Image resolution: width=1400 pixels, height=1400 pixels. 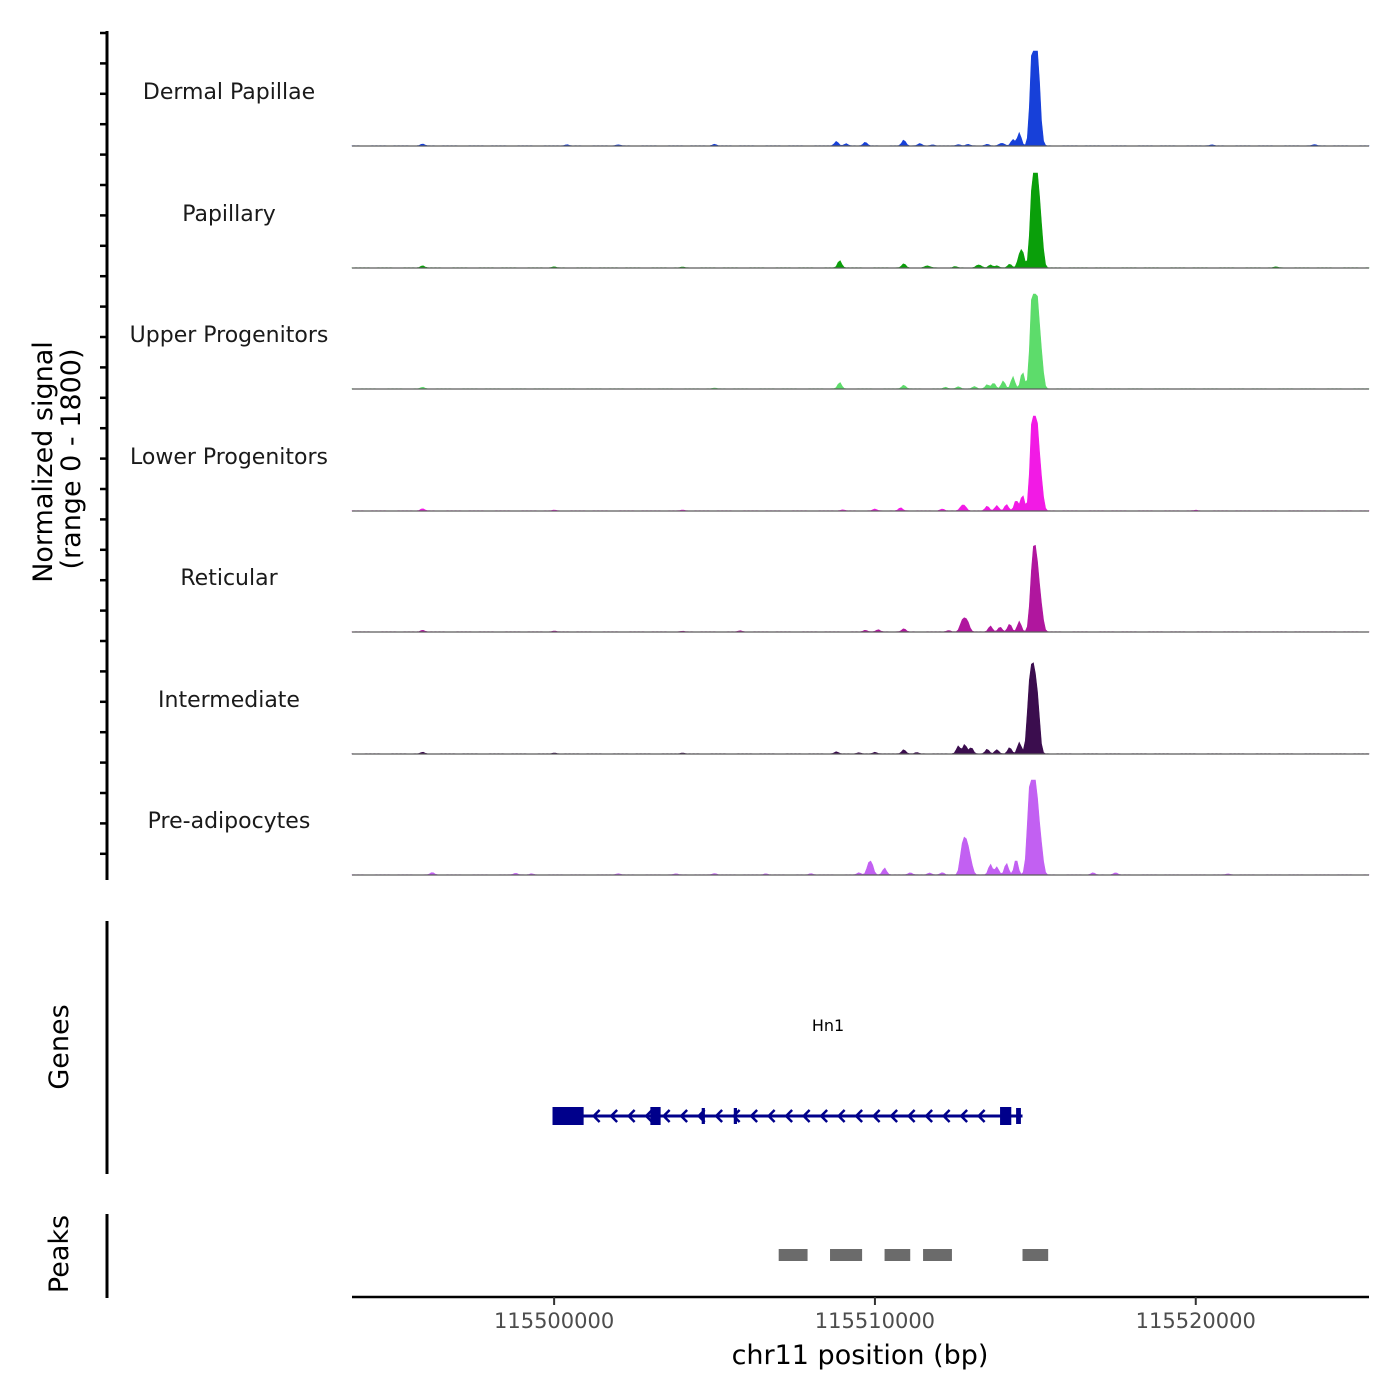 What do you see at coordinates (229, 214) in the screenshot?
I see `track-label: Papillary` at bounding box center [229, 214].